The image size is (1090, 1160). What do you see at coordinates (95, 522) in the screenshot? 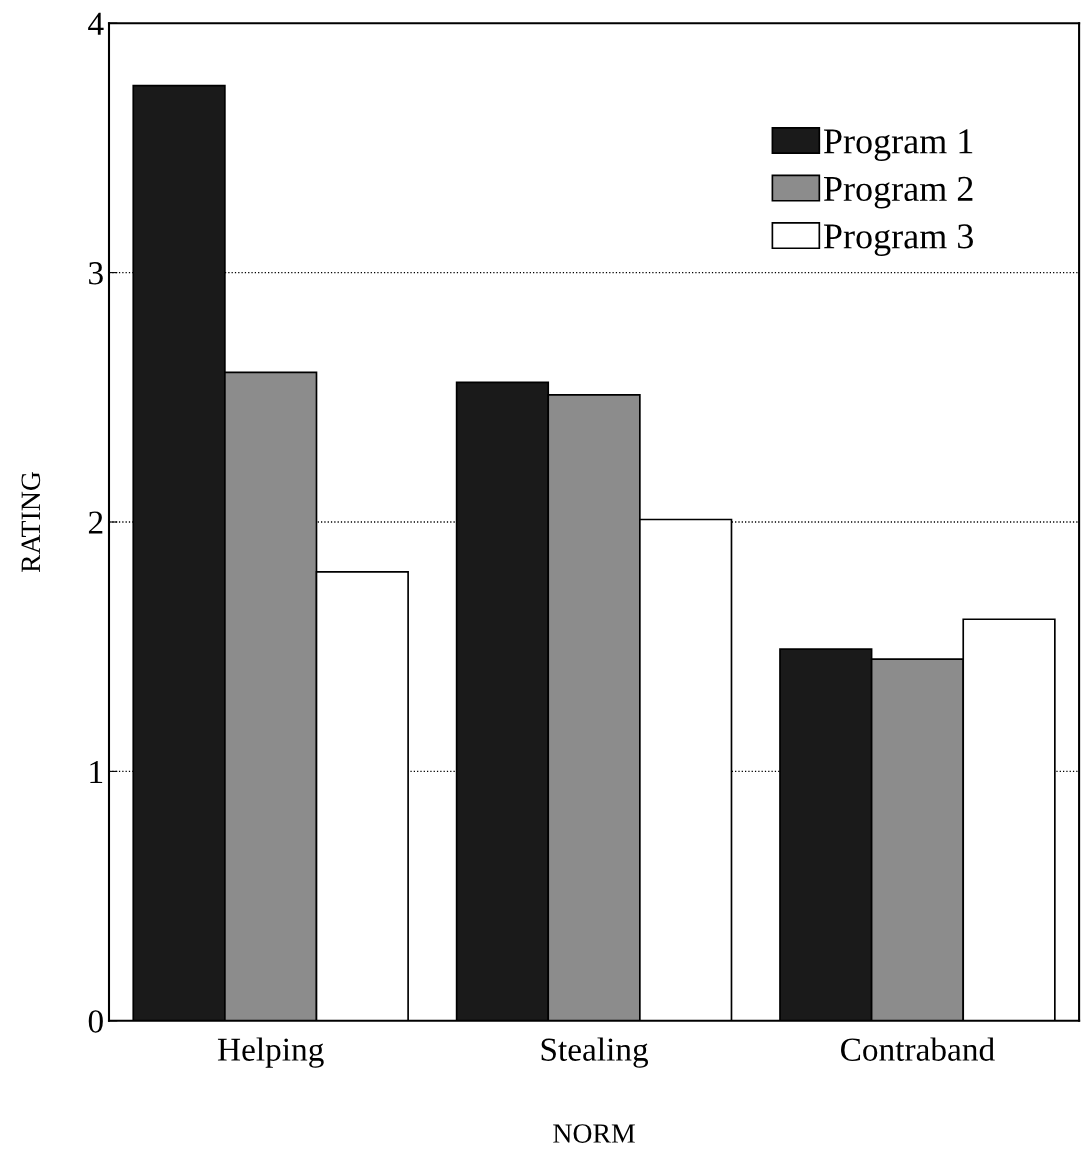
I see `y-tick-label: 2` at bounding box center [95, 522].